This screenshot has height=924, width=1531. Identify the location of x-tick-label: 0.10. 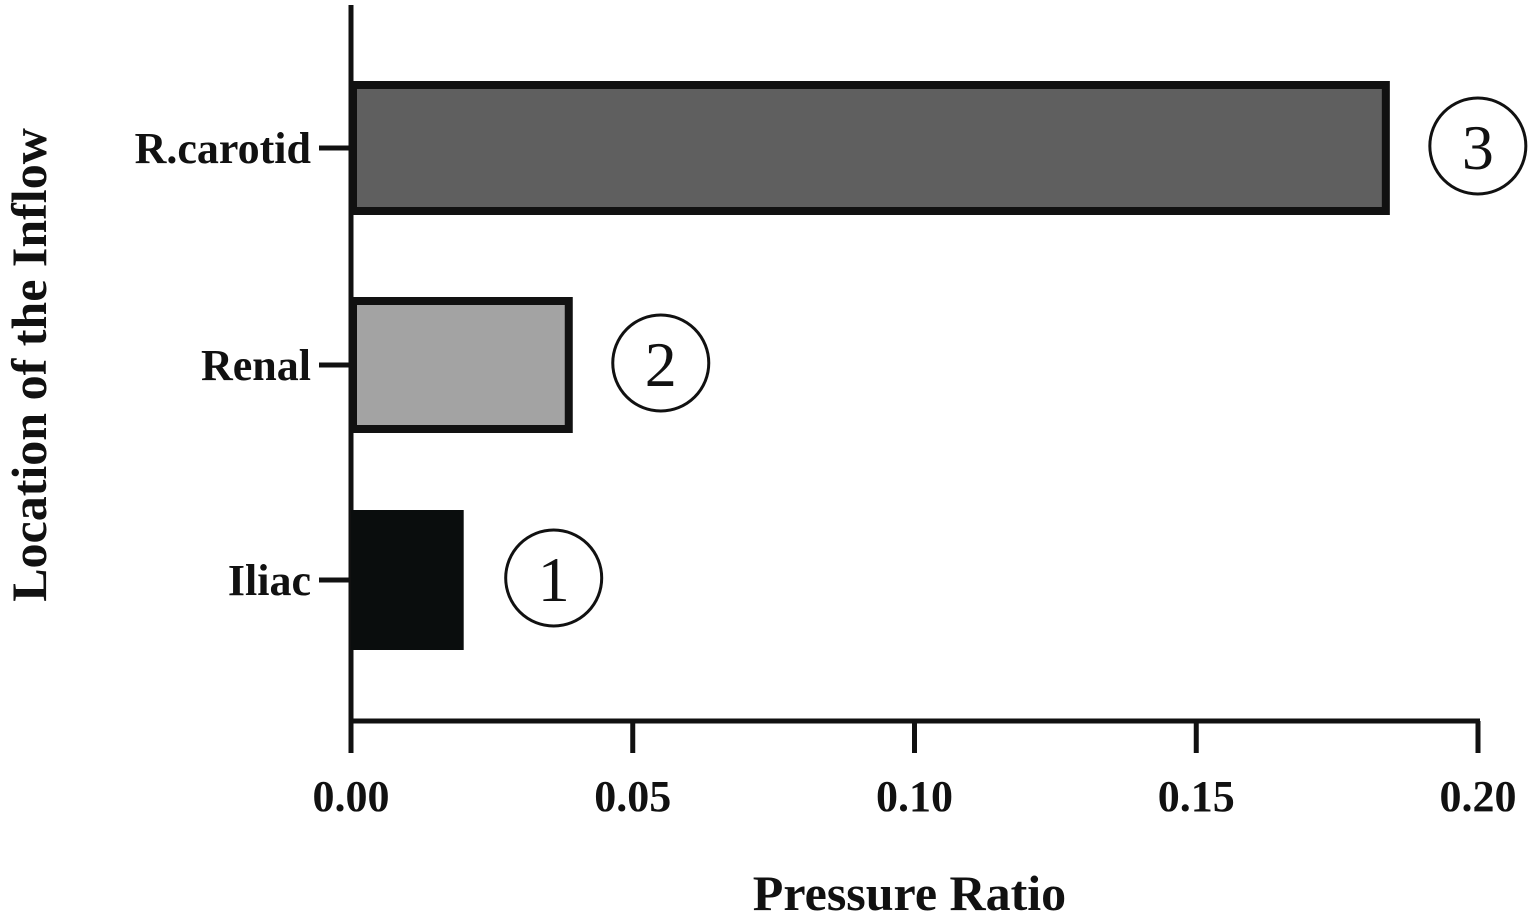
(914, 796).